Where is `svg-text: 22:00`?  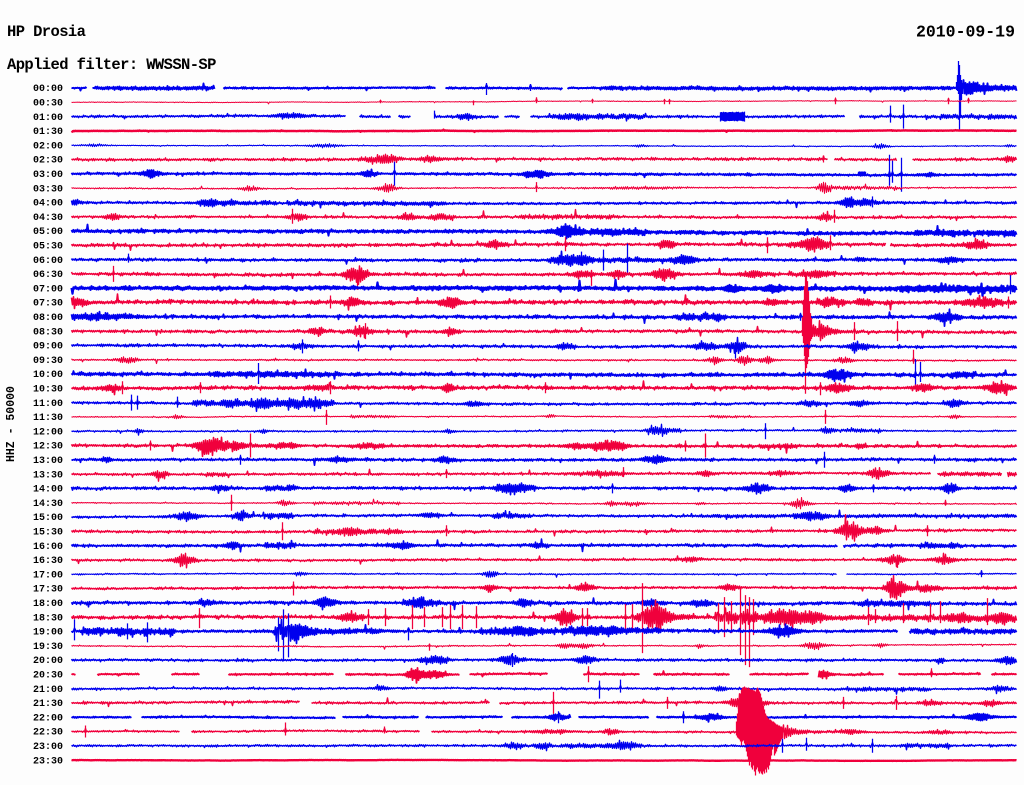 svg-text: 22:00 is located at coordinates (48, 718).